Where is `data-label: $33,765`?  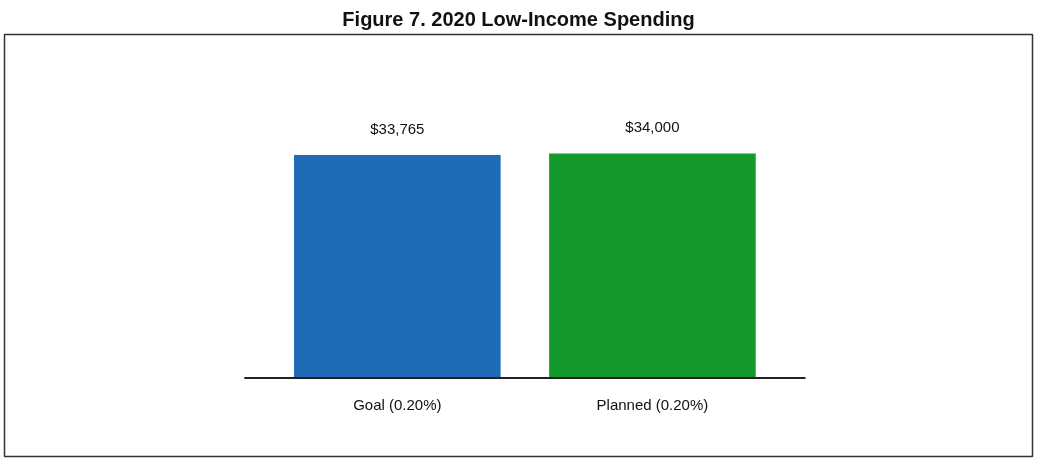 data-label: $33,765 is located at coordinates (397, 129).